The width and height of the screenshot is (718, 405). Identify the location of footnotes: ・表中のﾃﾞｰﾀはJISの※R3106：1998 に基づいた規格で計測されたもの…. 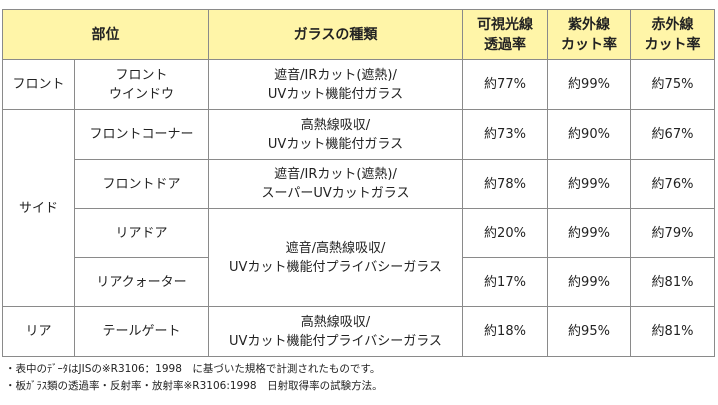
(194, 378).